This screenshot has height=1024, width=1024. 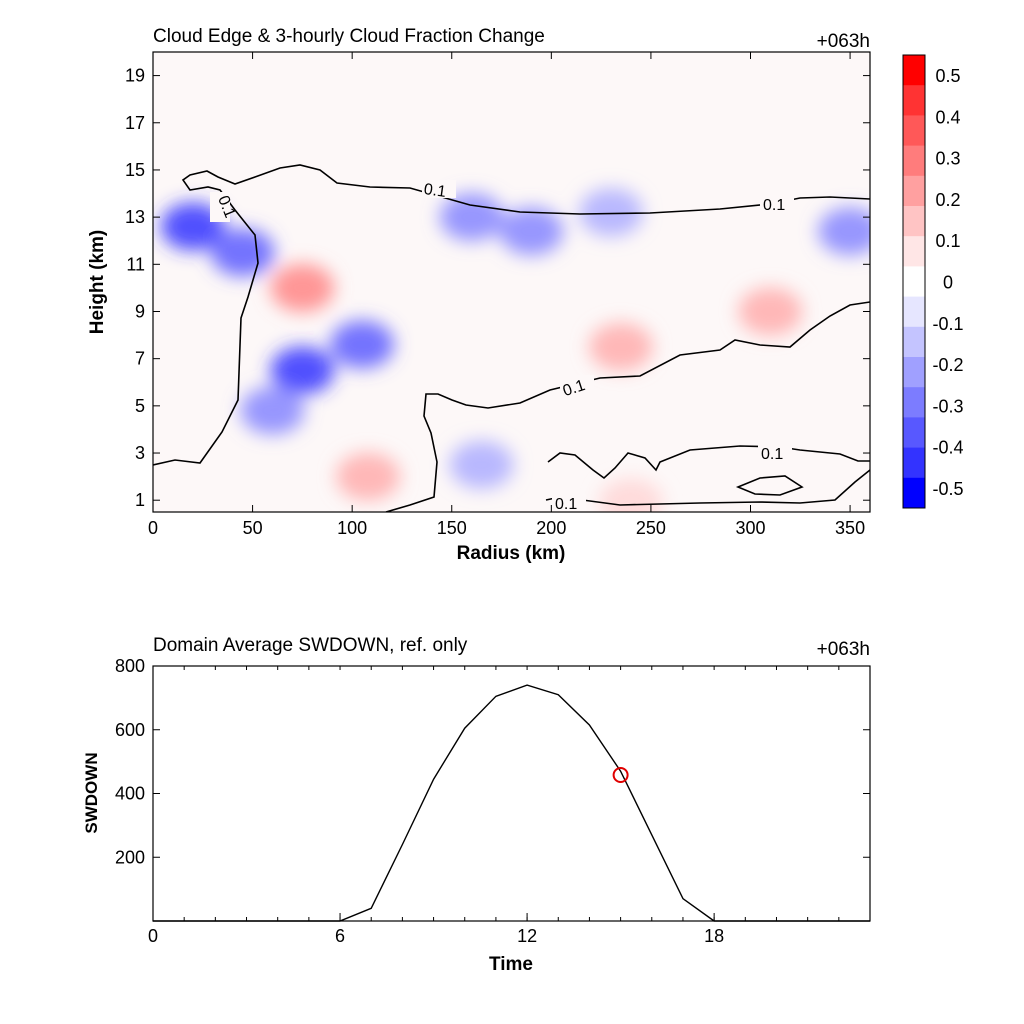 I want to click on colorbar-label: -0.2, so click(x=947, y=365).